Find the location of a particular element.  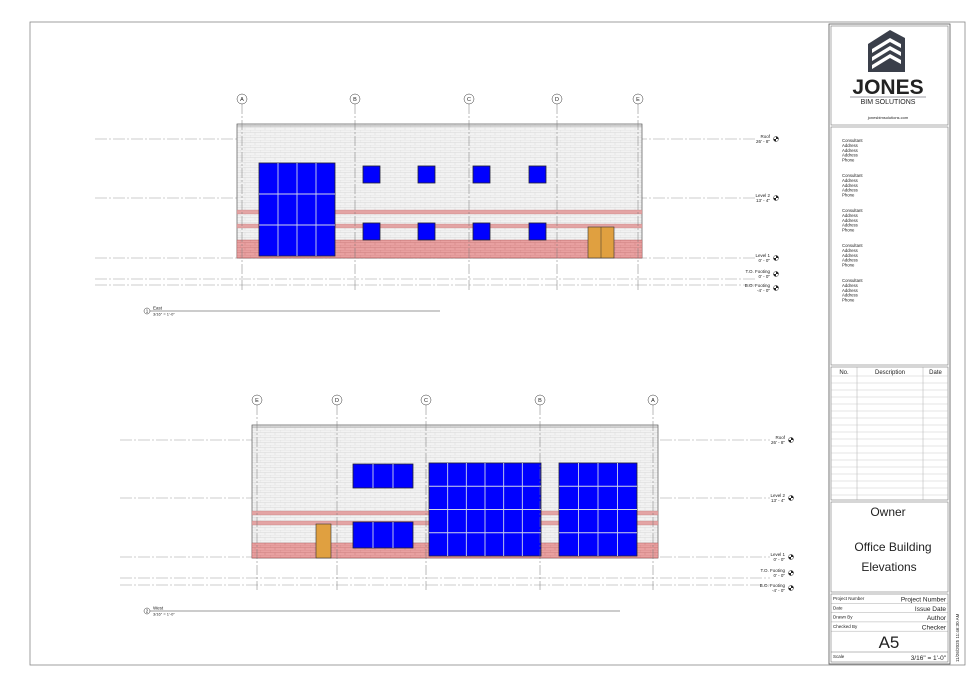

scale-label: Scale is located at coordinates (839, 656).